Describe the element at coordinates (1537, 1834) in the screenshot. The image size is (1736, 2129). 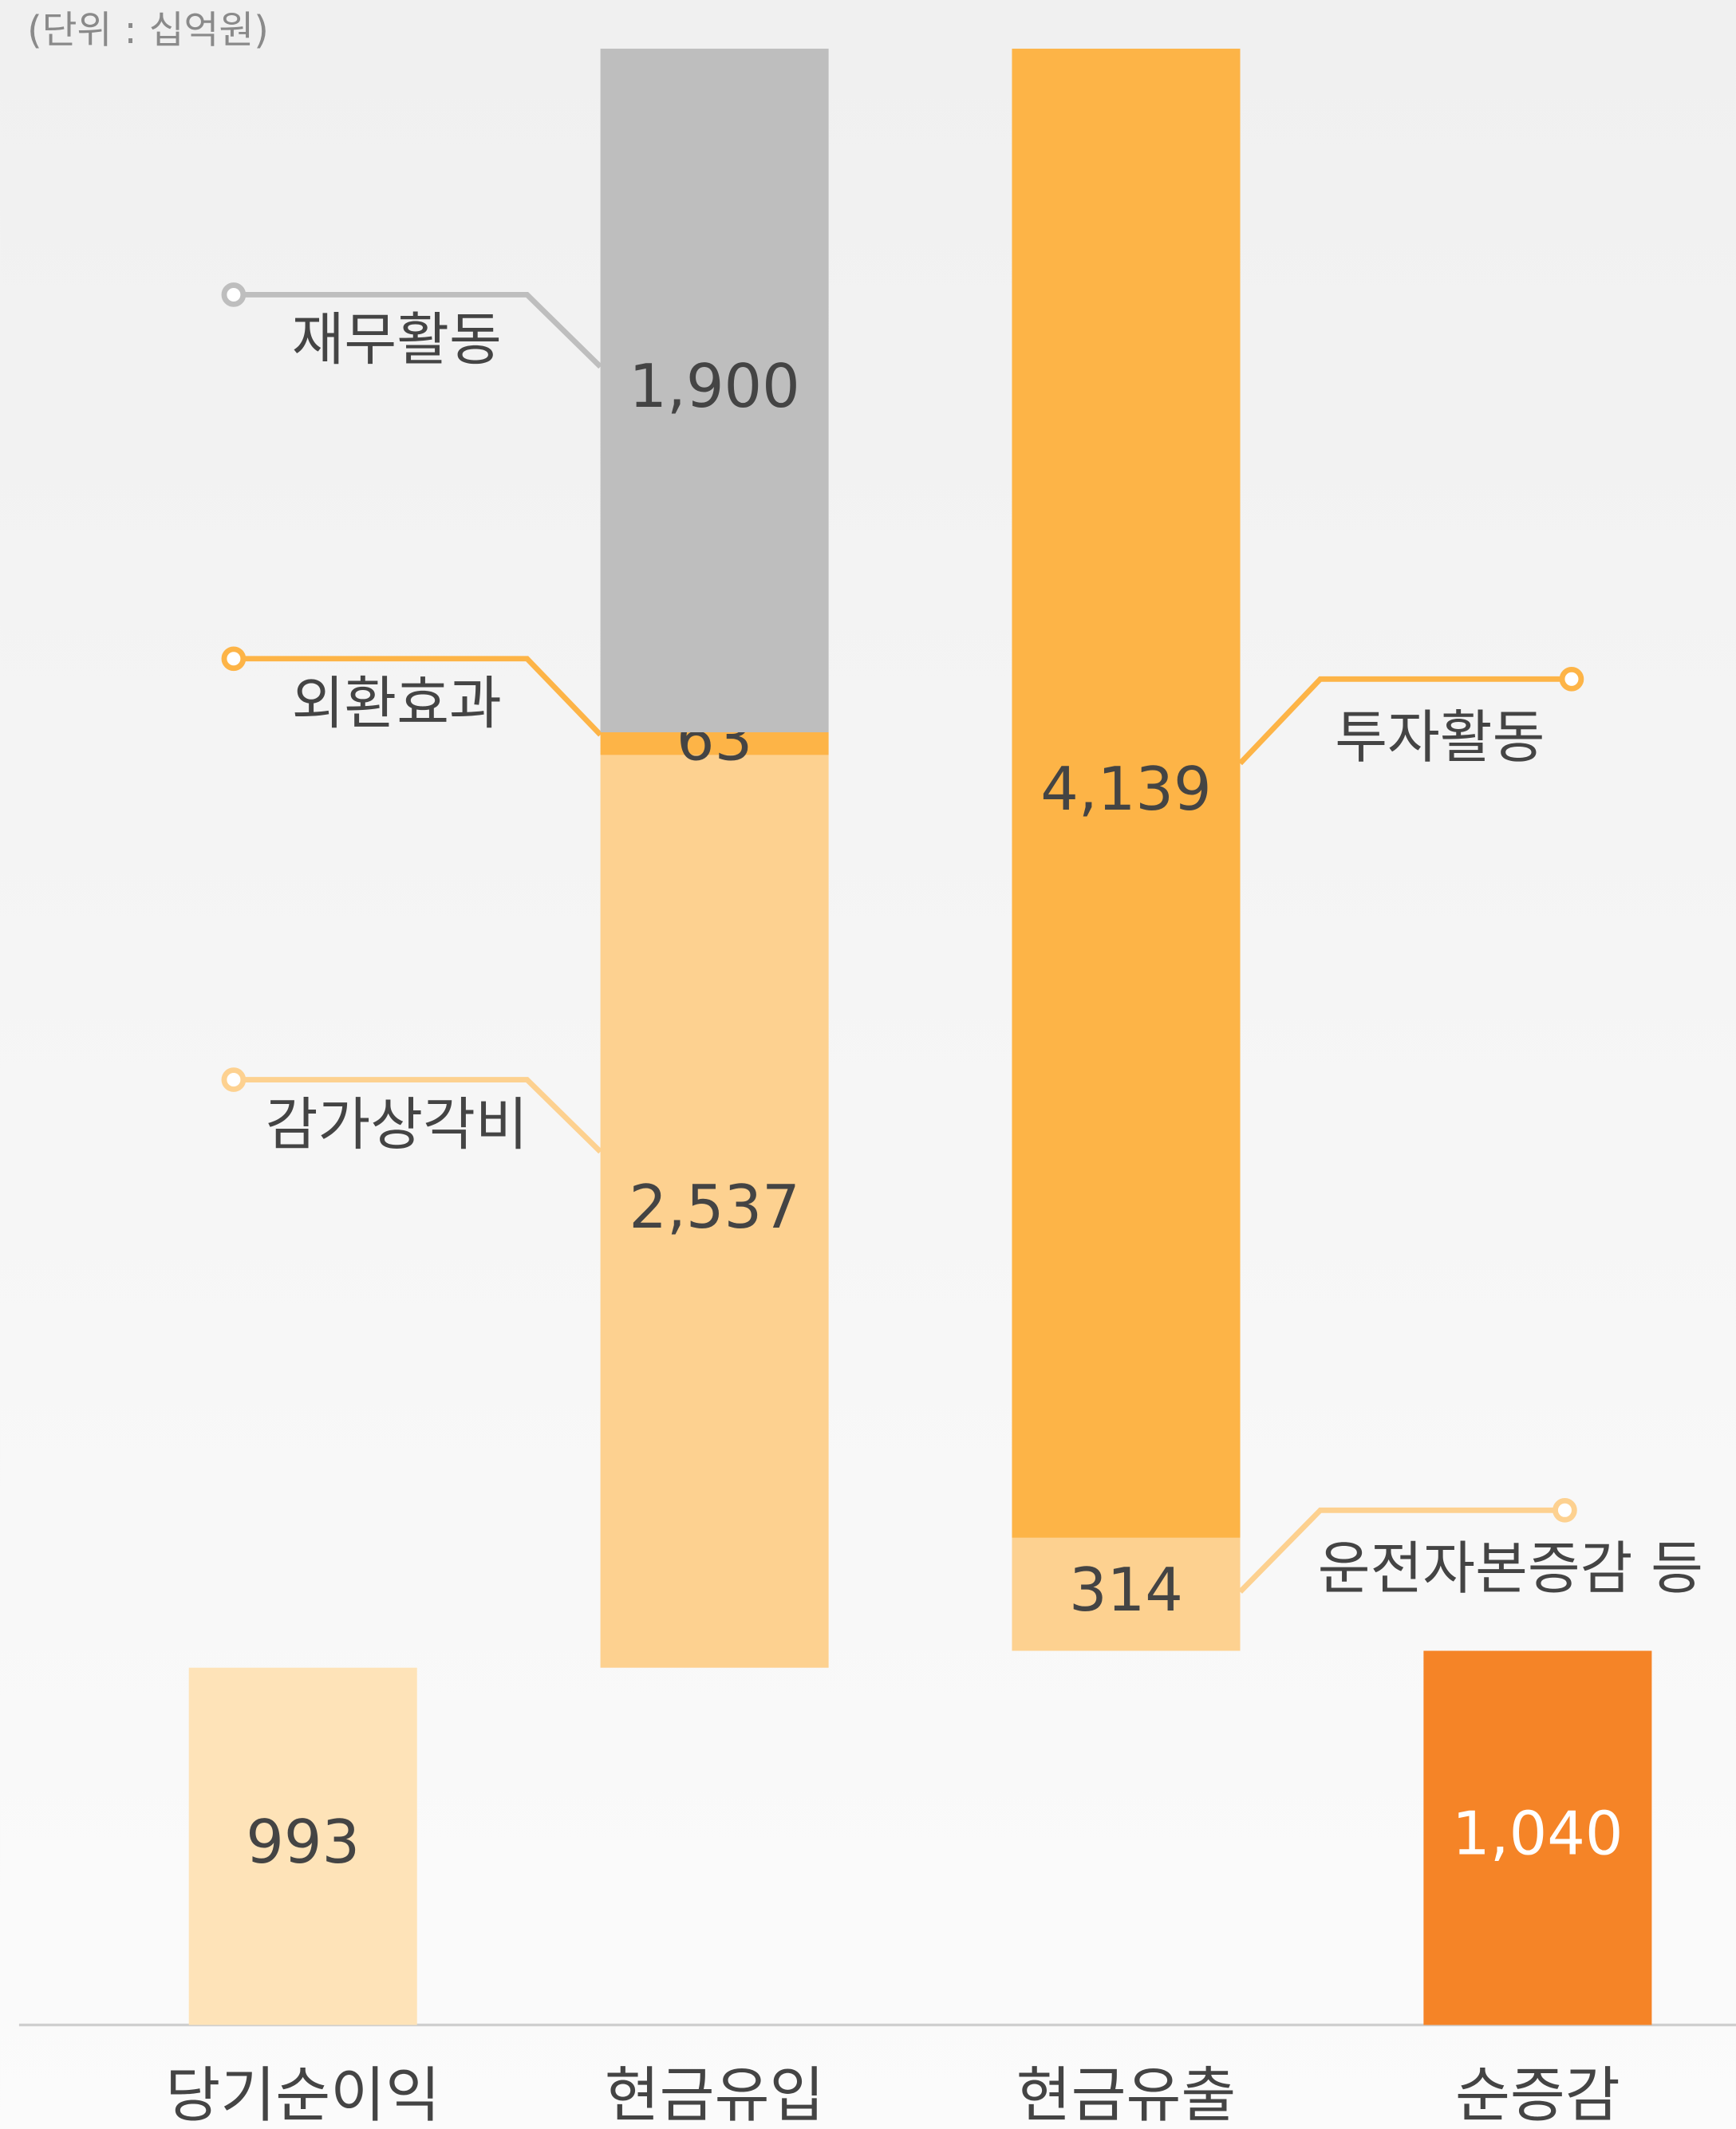
I see `value-label: 1,040` at that location.